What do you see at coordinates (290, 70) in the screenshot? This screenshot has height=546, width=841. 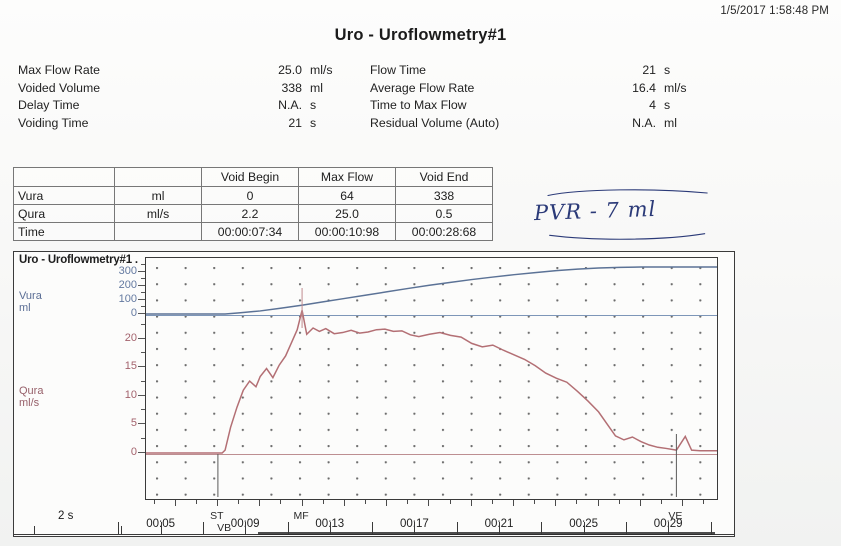 I see `summary-value: 25.0` at bounding box center [290, 70].